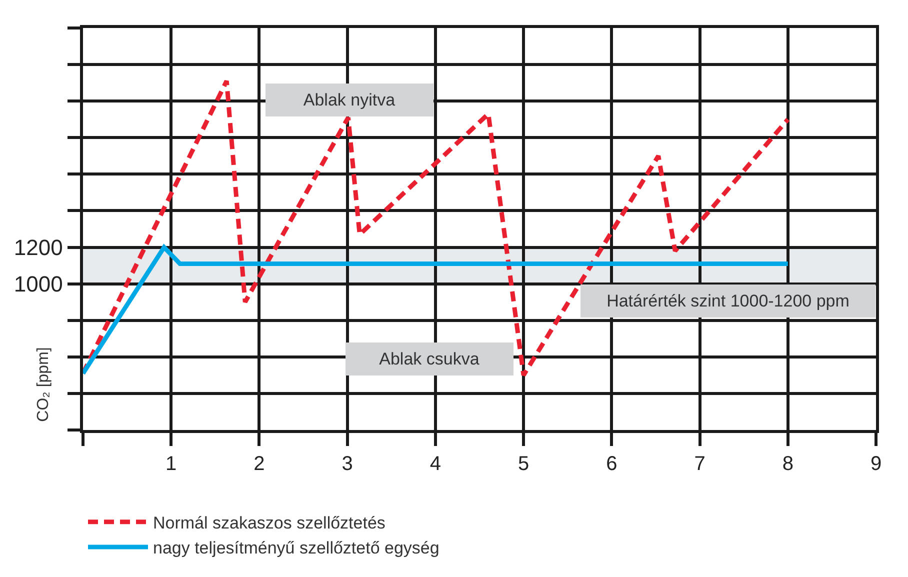 The height and width of the screenshot is (577, 908). I want to click on x-tick-label: 4, so click(436, 463).